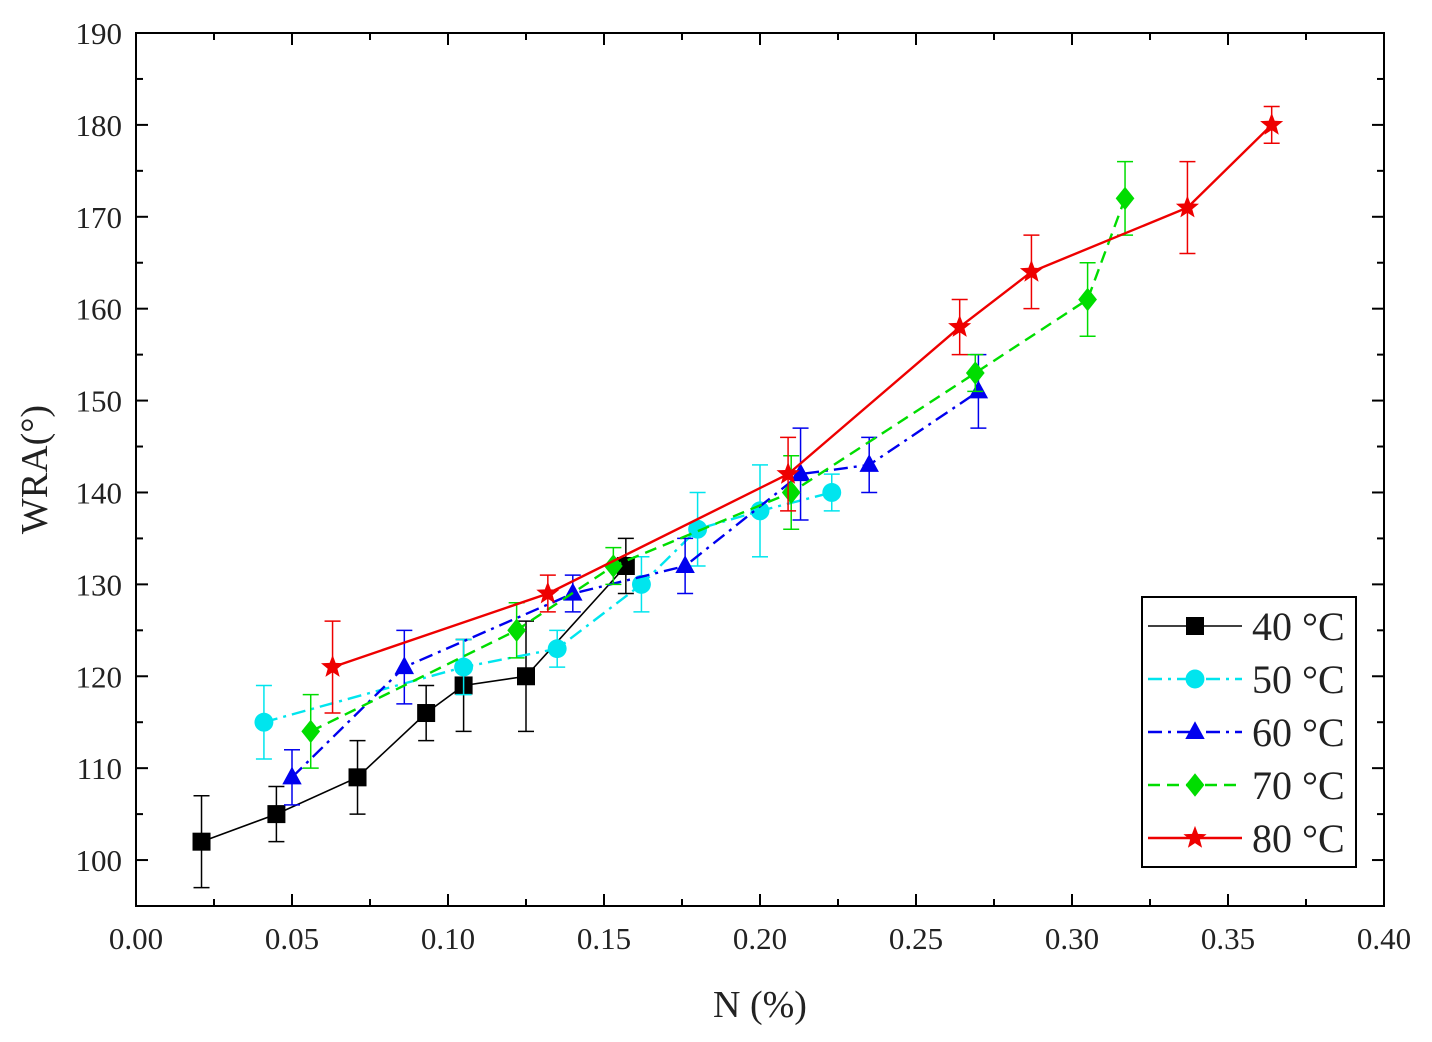  I want to click on legend-label: 80 °C, so click(1298, 838).